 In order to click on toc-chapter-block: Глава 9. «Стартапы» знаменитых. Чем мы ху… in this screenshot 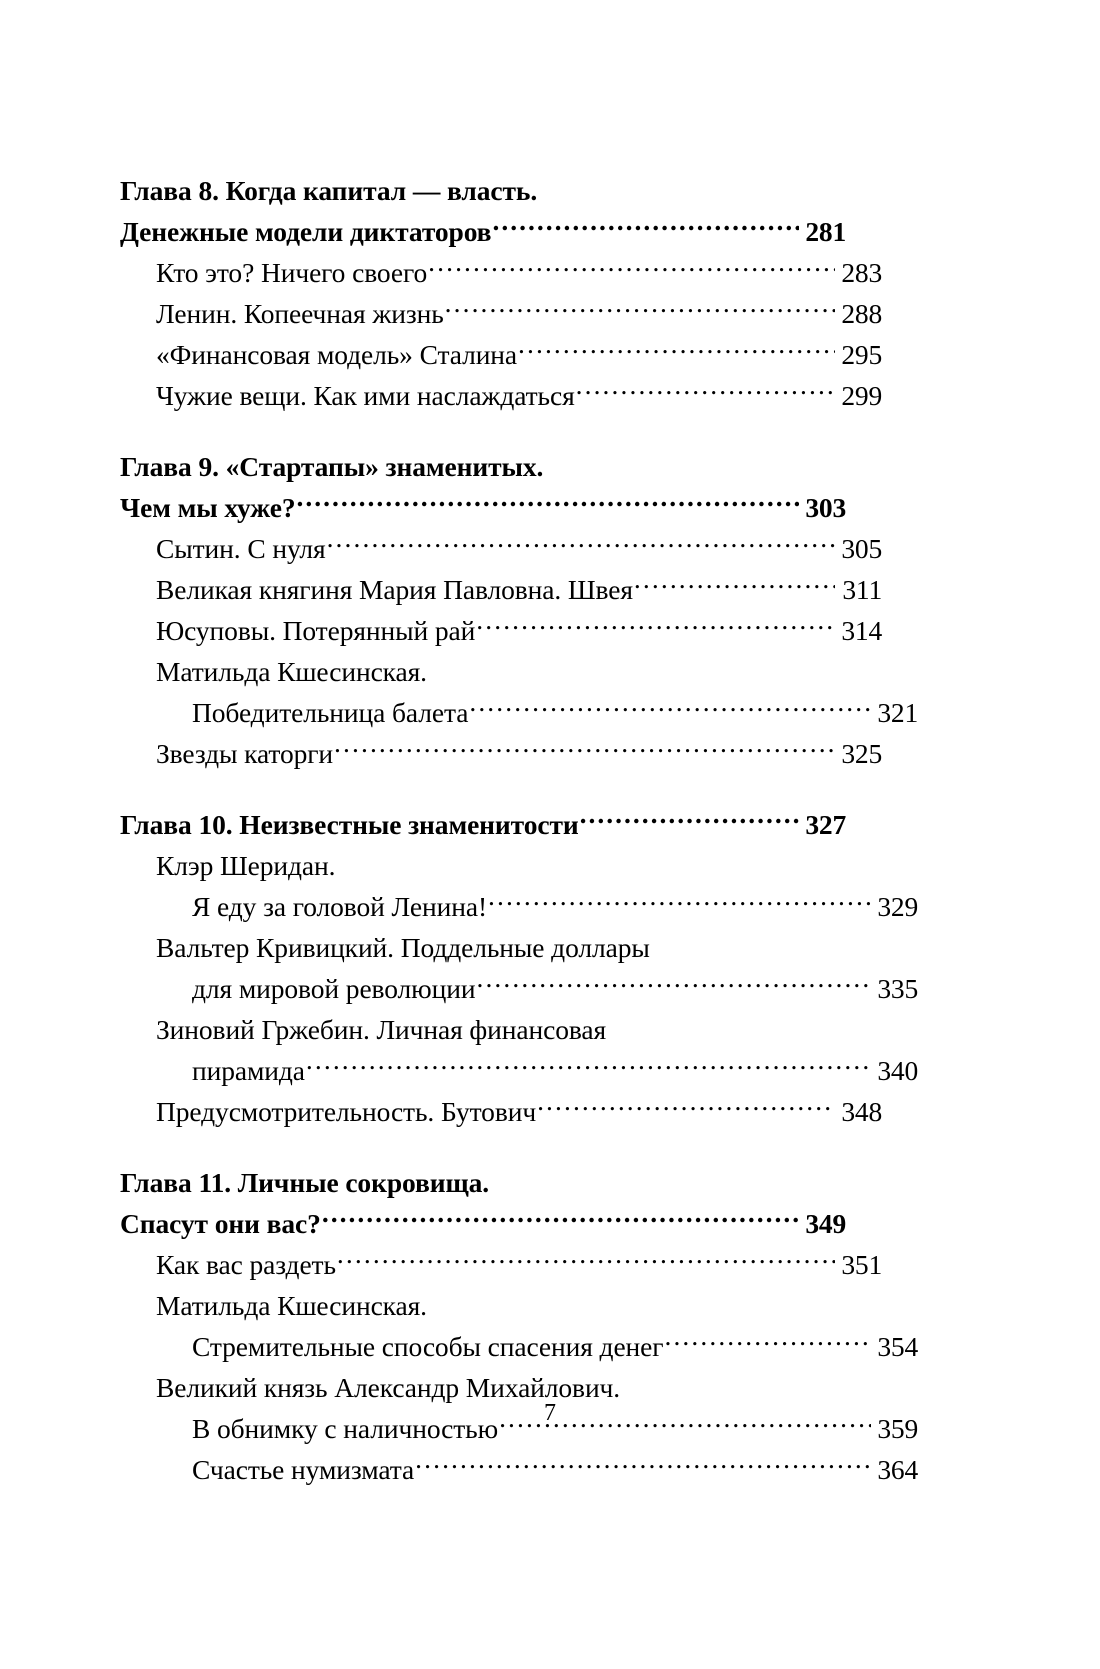, I will do `click(519, 610)`.